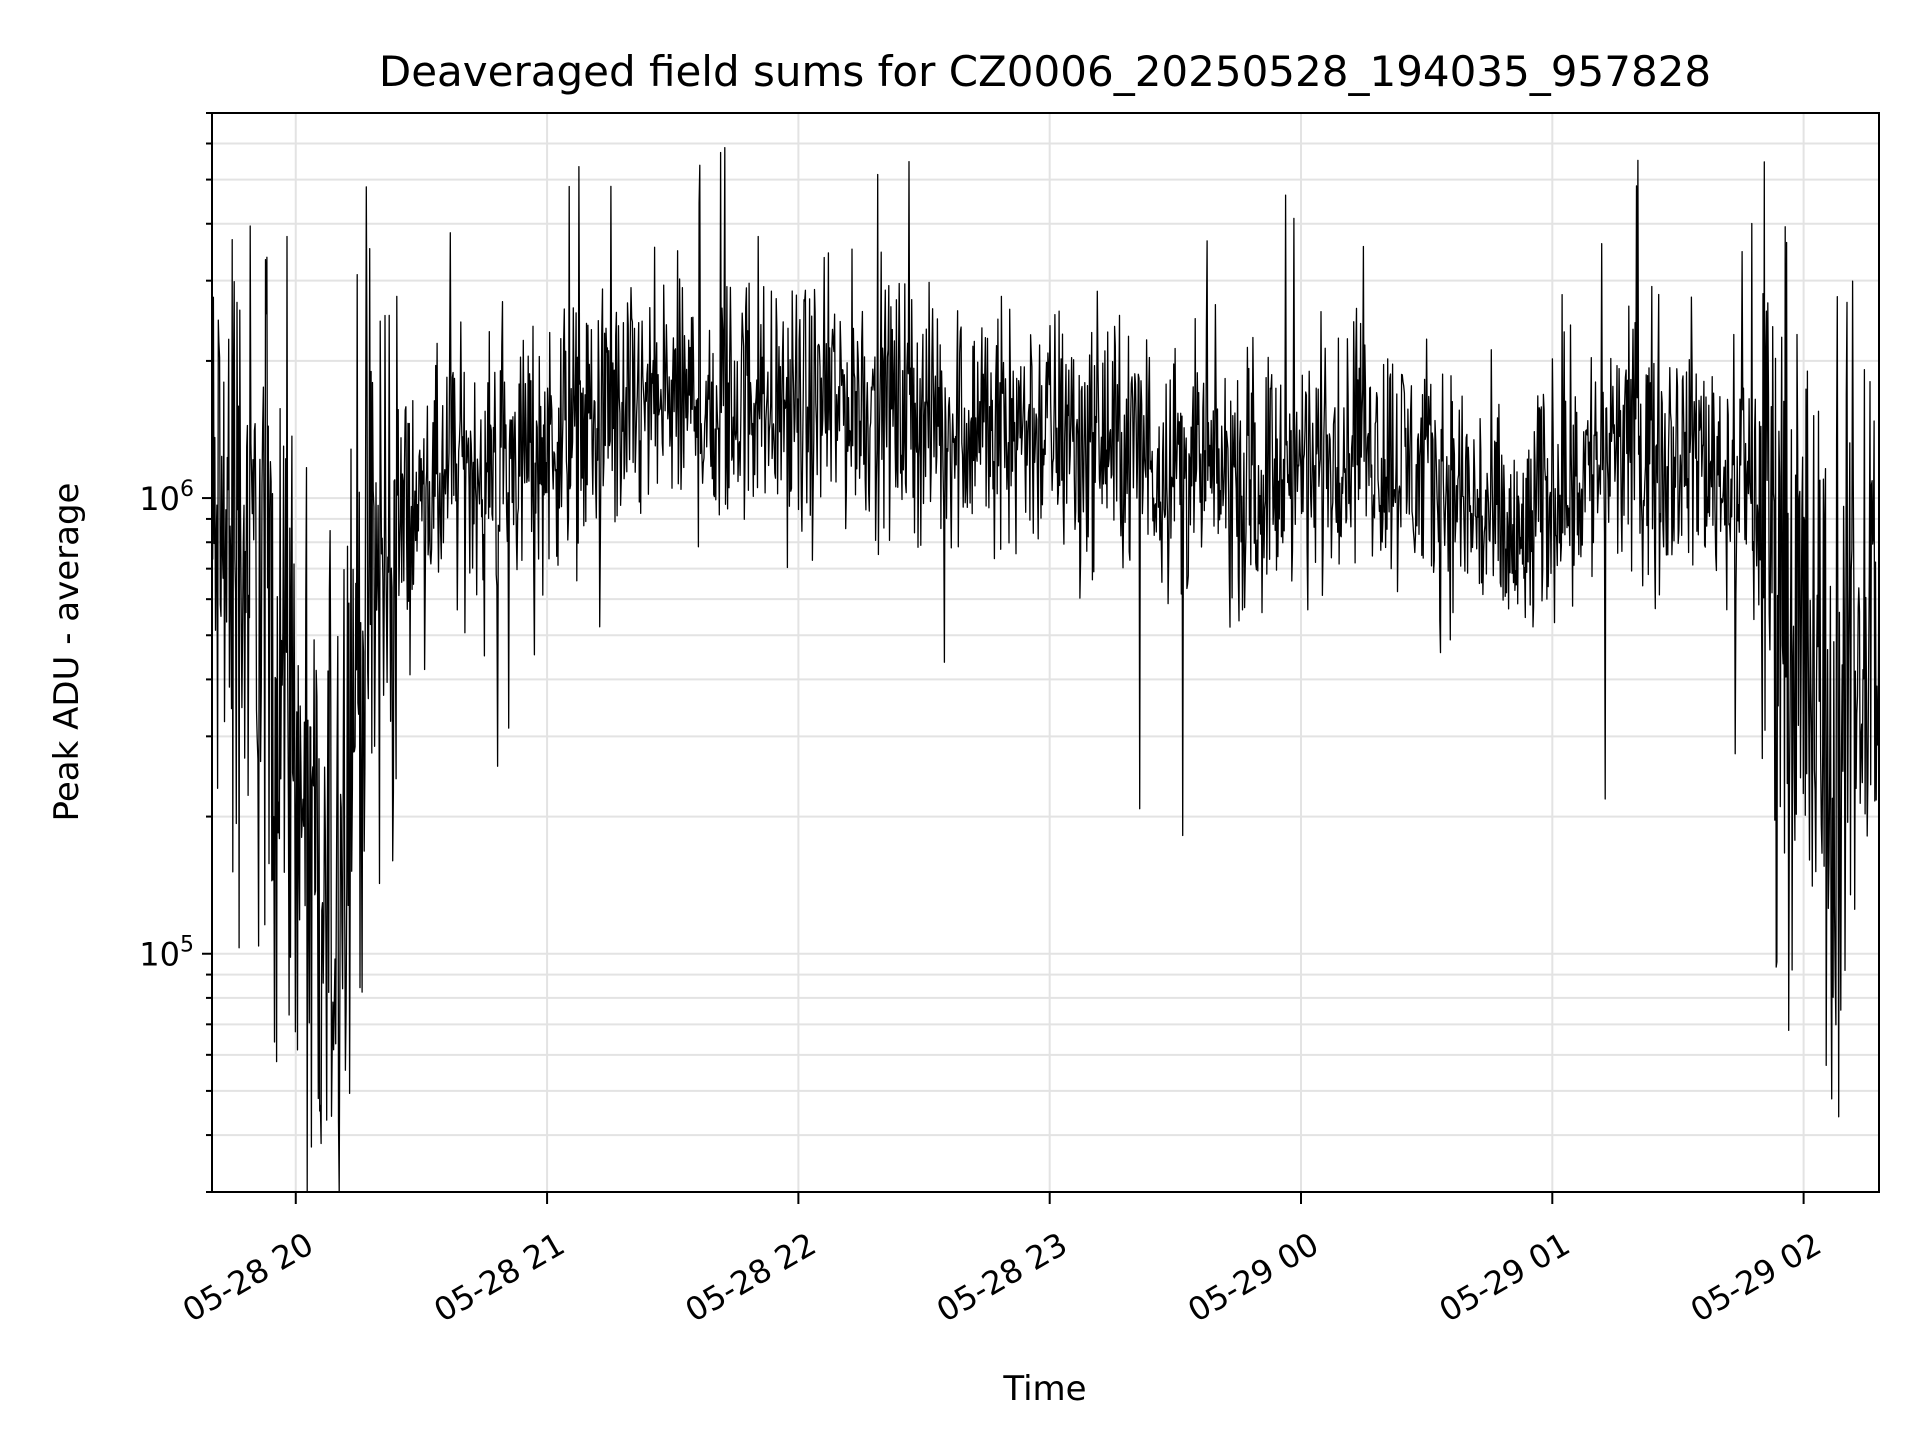 This screenshot has height=1440, width=1920. Describe the element at coordinates (166, 497) in the screenshot. I see `y-tick-label: 106` at that location.